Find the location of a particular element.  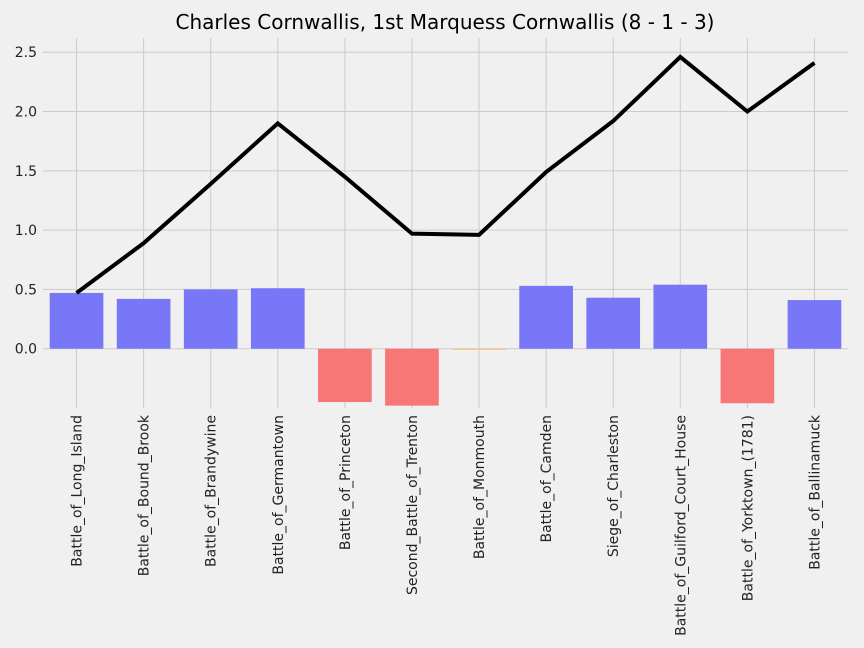

x-tick-label: Battle_of_Yorktown_(1781) is located at coordinates (748, 508).